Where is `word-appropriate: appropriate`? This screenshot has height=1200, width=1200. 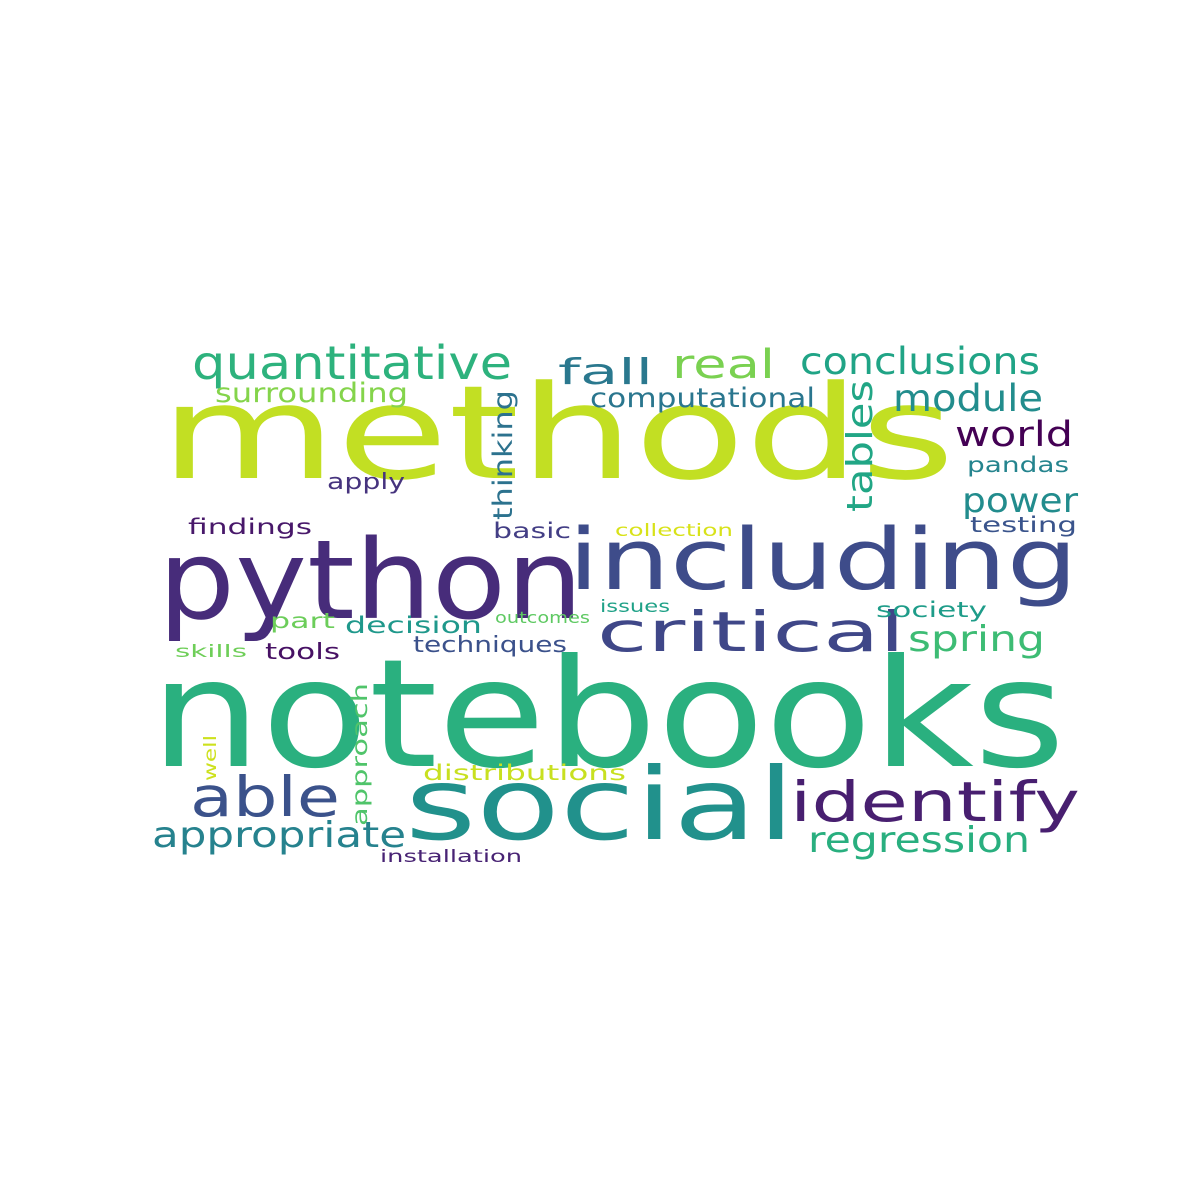 word-appropriate: appropriate is located at coordinates (279, 835).